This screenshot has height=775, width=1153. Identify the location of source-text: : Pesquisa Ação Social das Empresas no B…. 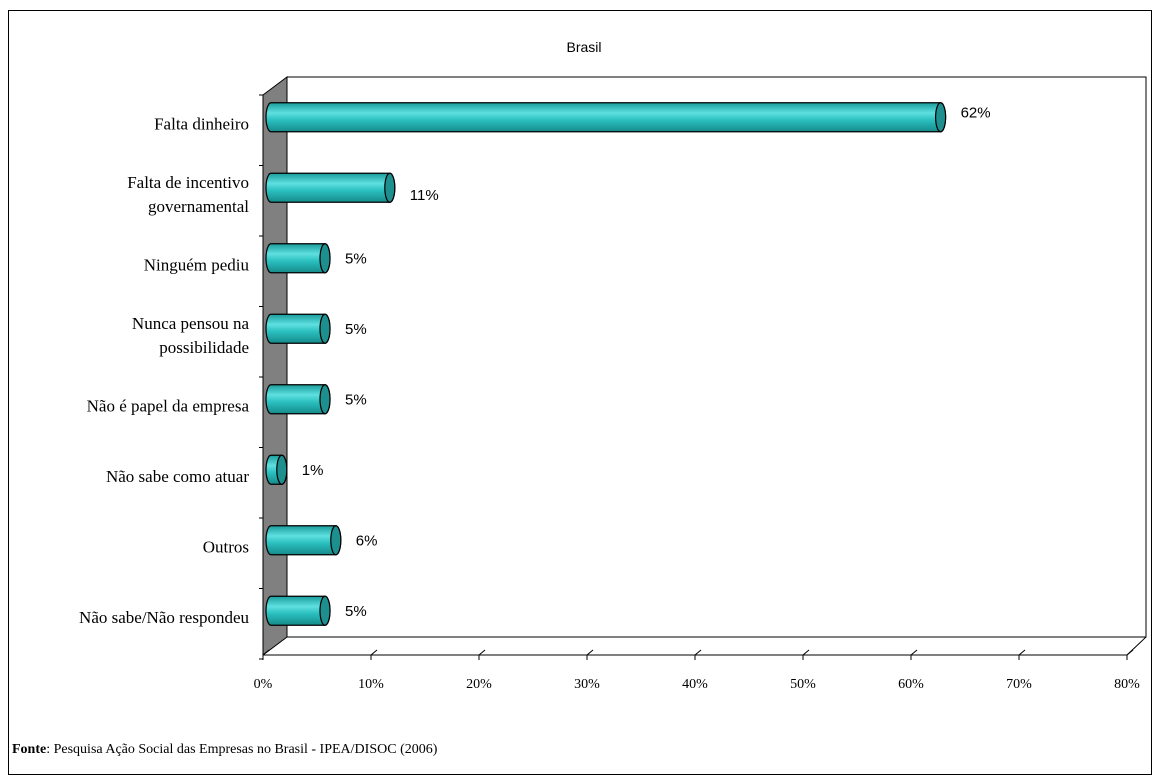
(242, 749).